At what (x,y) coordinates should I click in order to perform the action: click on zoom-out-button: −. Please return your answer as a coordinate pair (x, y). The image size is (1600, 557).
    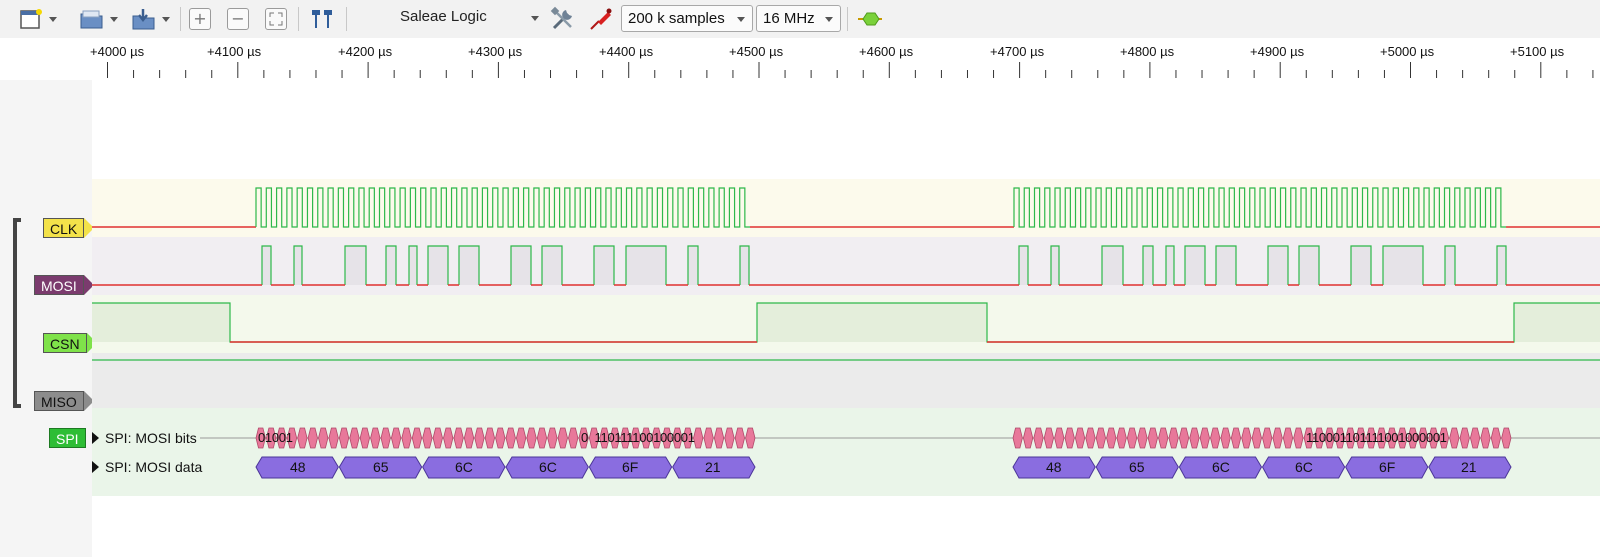
    Looking at the image, I should click on (238, 19).